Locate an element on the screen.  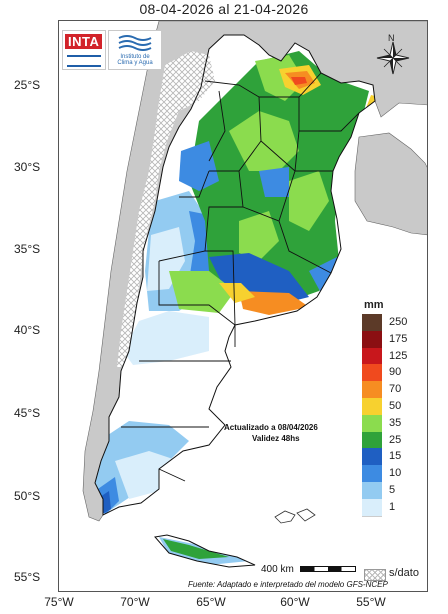
inta-logo: INTA is located at coordinates (84, 50).